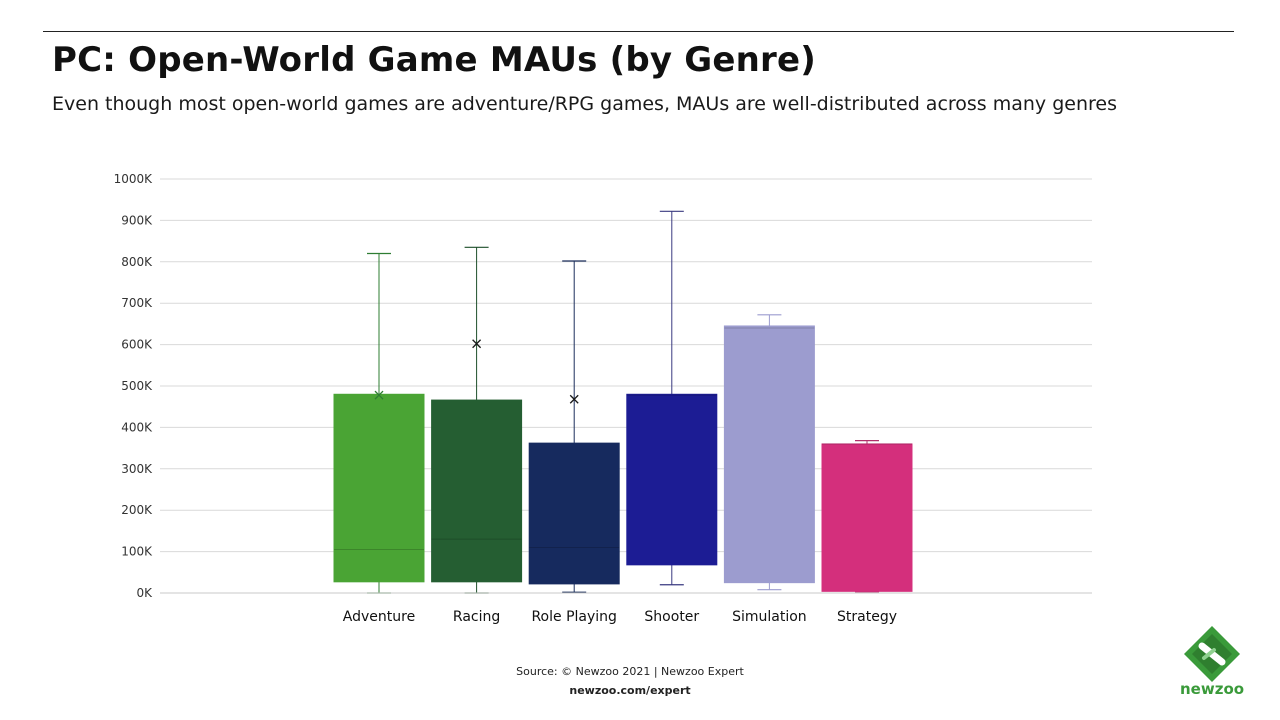 Image resolution: width=1280 pixels, height=720 pixels. What do you see at coordinates (638, 31) in the screenshot?
I see `top-divider` at bounding box center [638, 31].